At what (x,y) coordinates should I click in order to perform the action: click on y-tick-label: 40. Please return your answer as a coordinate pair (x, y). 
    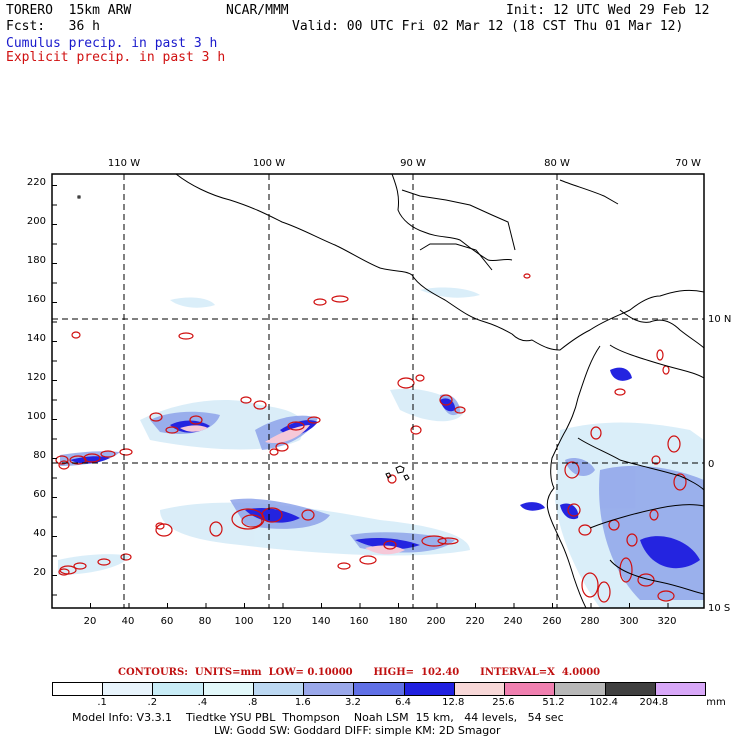
    Looking at the image, I should click on (39, 533).